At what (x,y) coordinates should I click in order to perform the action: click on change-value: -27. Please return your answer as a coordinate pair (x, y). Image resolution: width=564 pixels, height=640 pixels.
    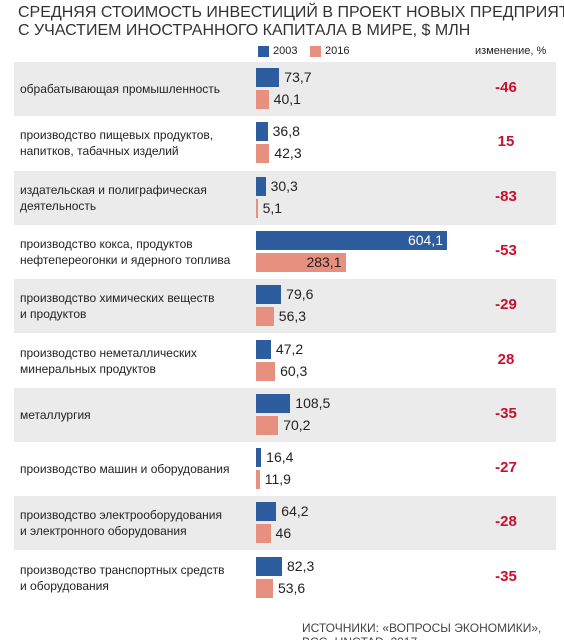
    Looking at the image, I should click on (506, 468).